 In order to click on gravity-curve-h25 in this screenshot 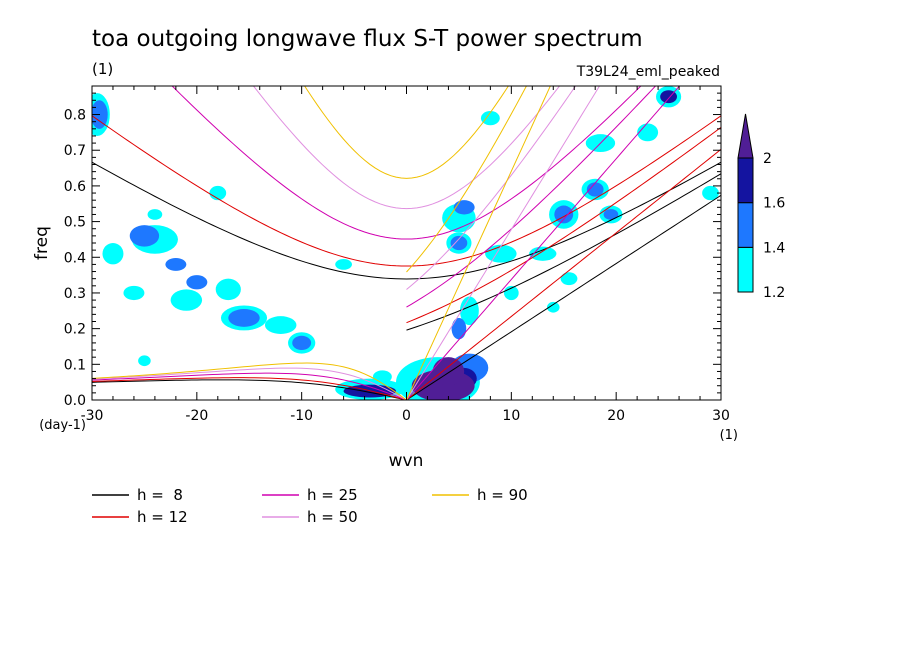, I will do `click(406, 163)`.